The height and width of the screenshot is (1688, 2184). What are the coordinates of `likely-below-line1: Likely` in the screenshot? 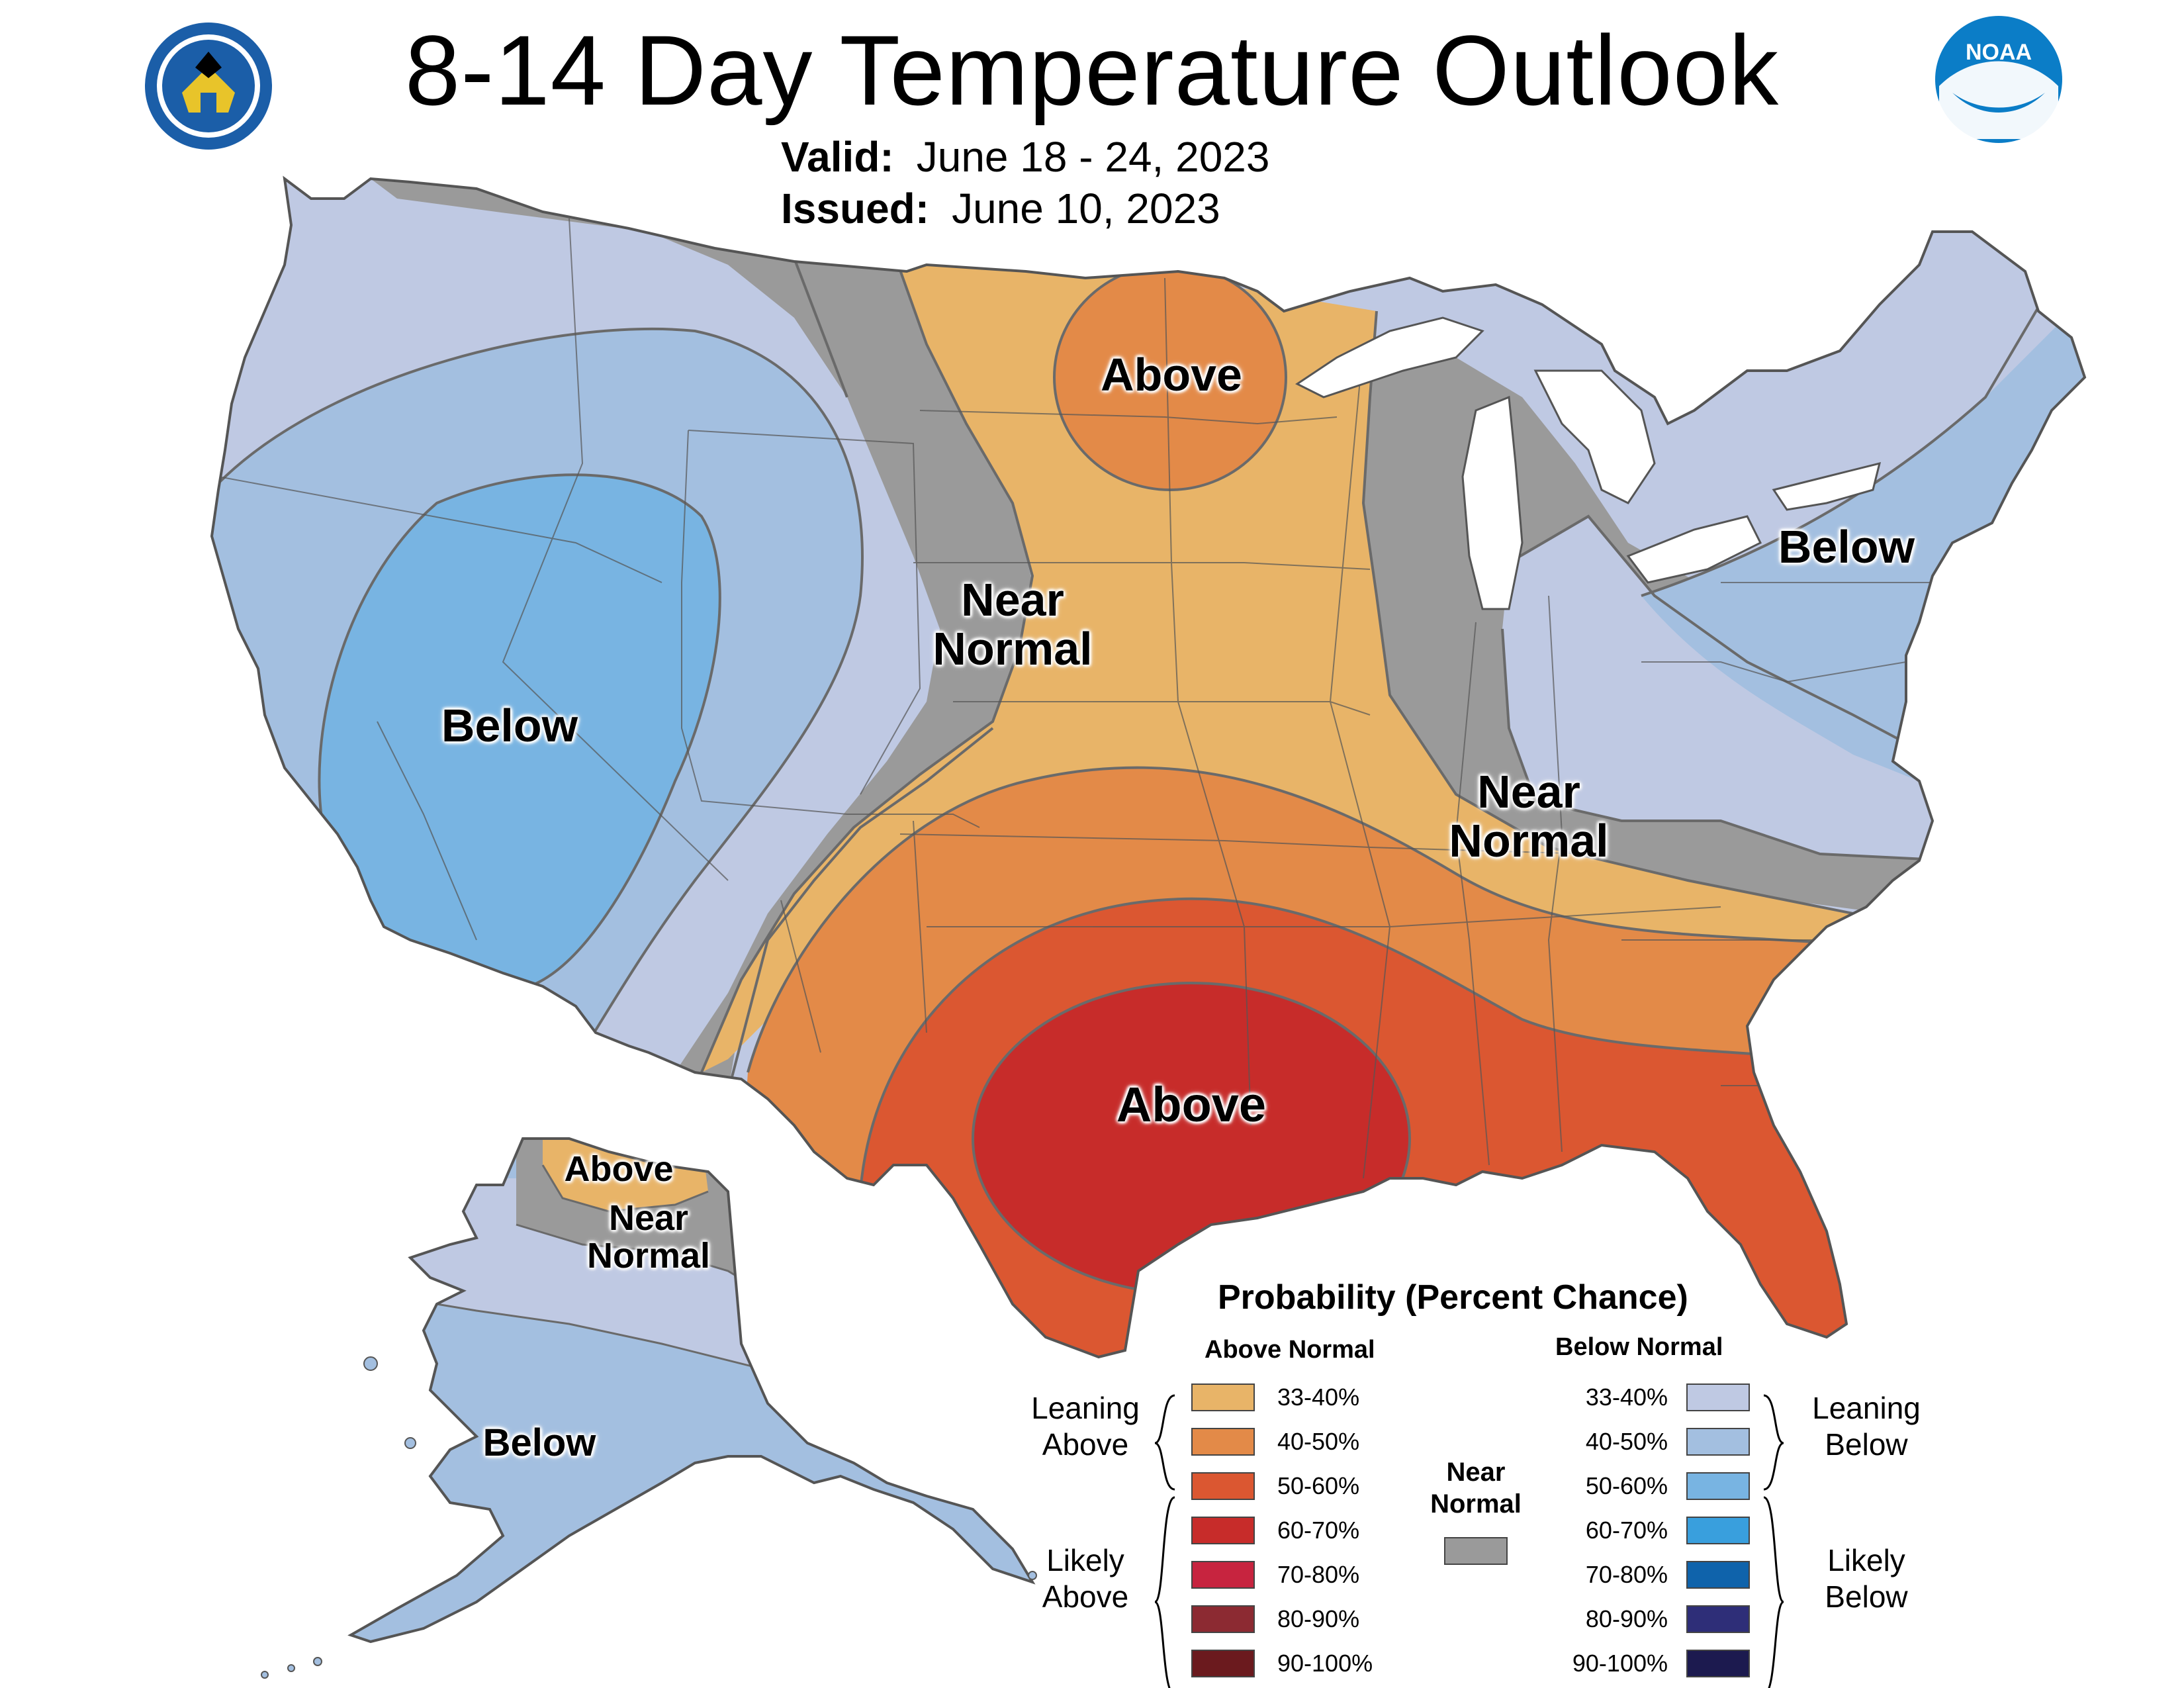 It's located at (1866, 1560).